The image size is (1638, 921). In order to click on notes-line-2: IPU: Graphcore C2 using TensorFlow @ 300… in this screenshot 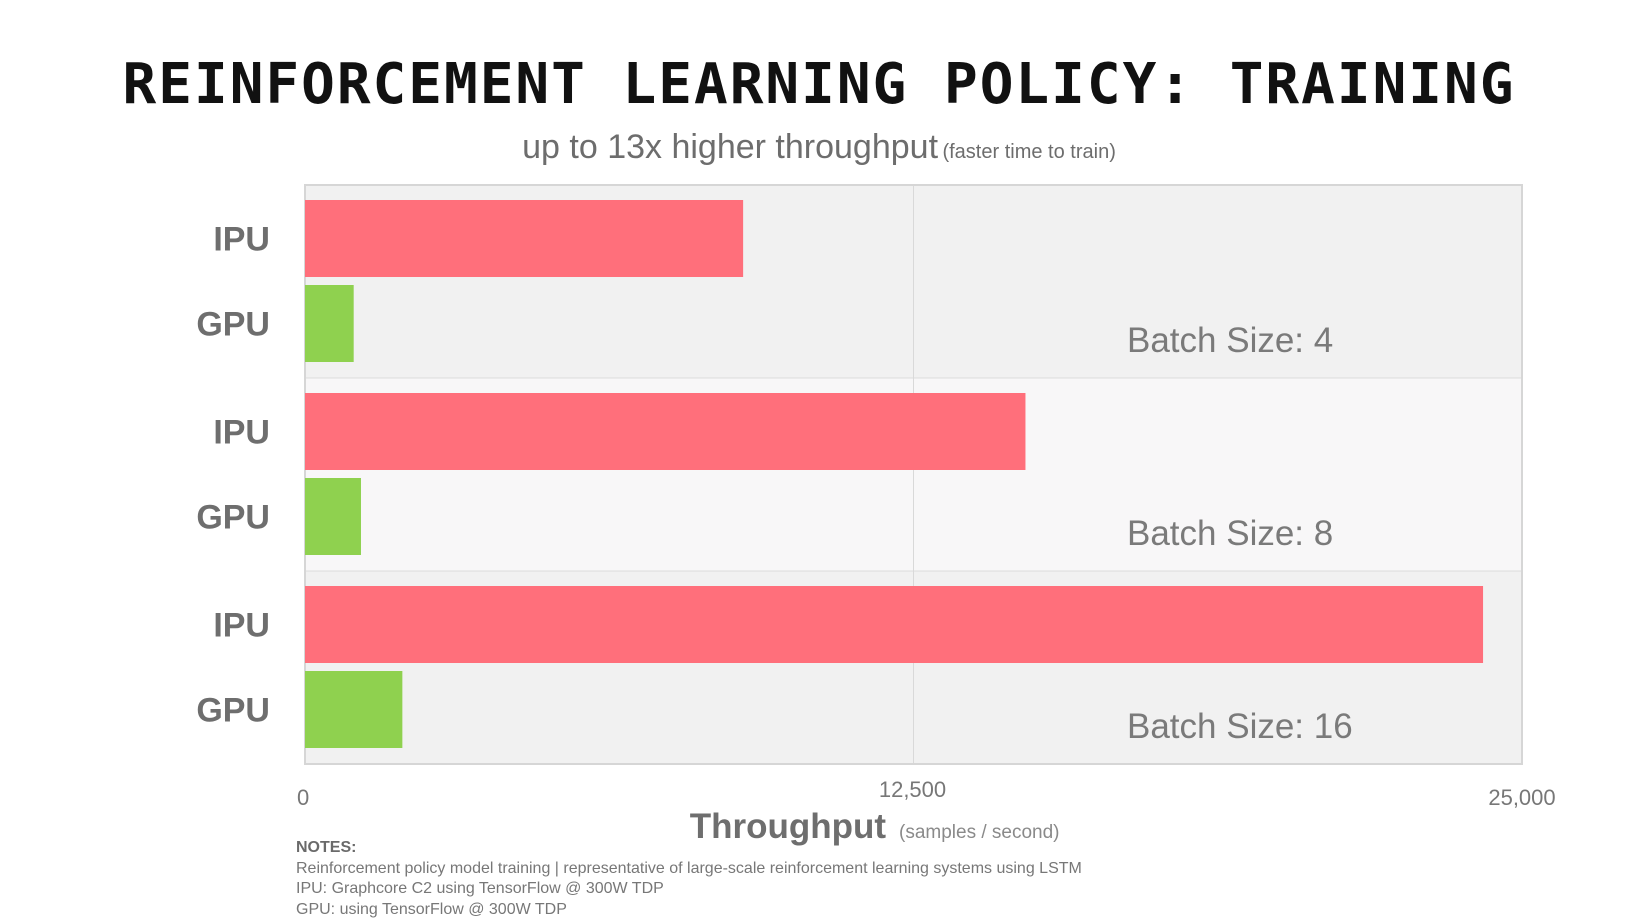, I will do `click(480, 888)`.